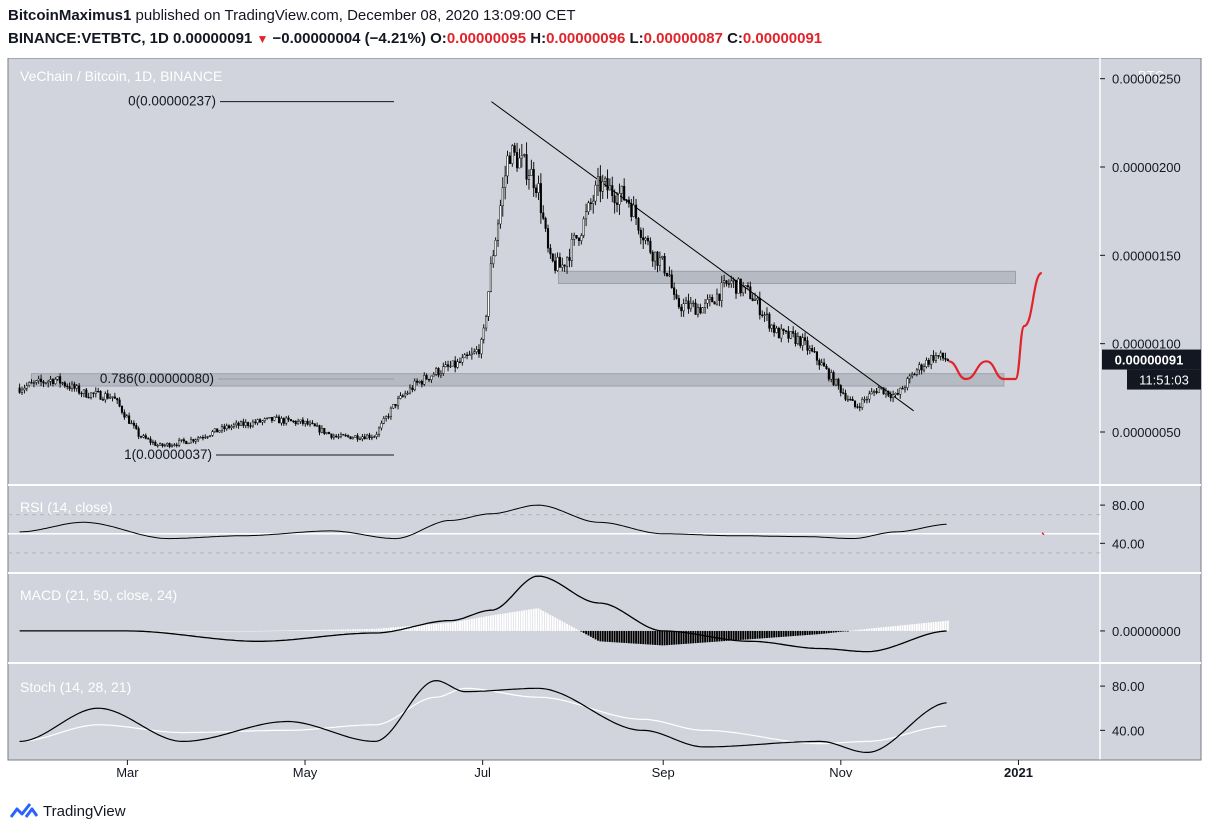  I want to click on fib-level-label: 1(0.00000037), so click(168, 454).